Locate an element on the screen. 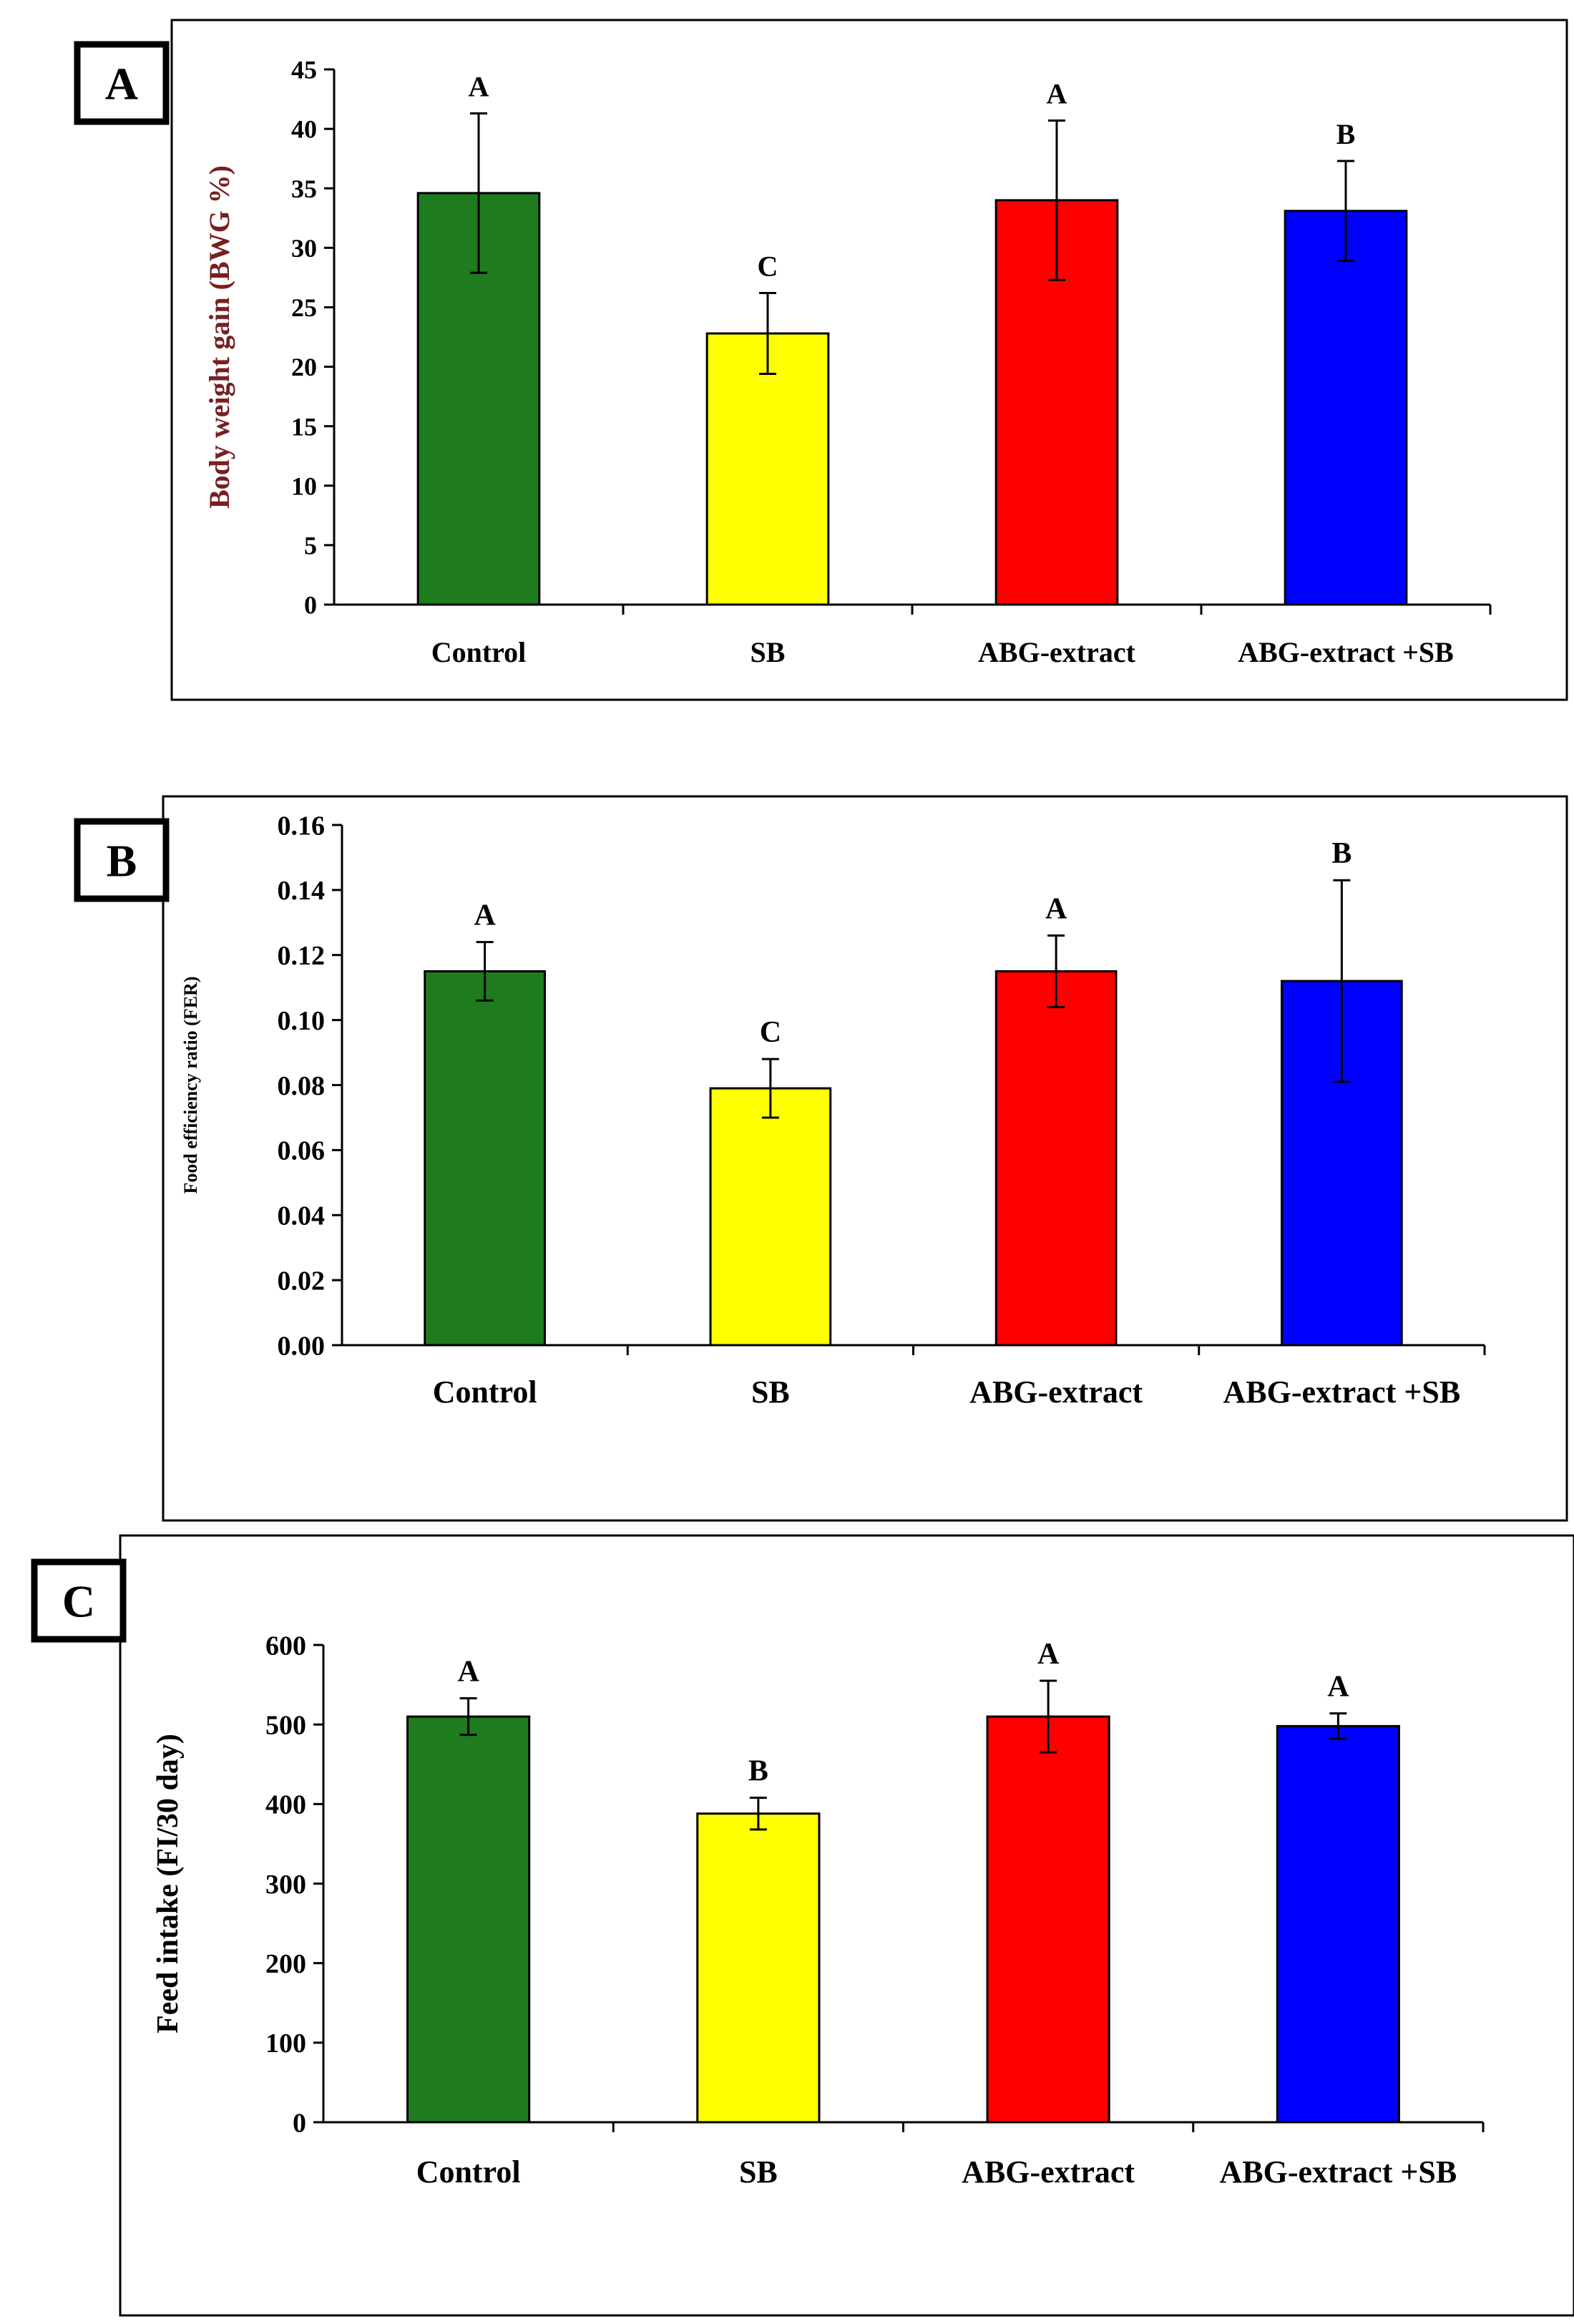 This screenshot has height=2324, width=1574. y-tick-label: 600 is located at coordinates (285, 1646).